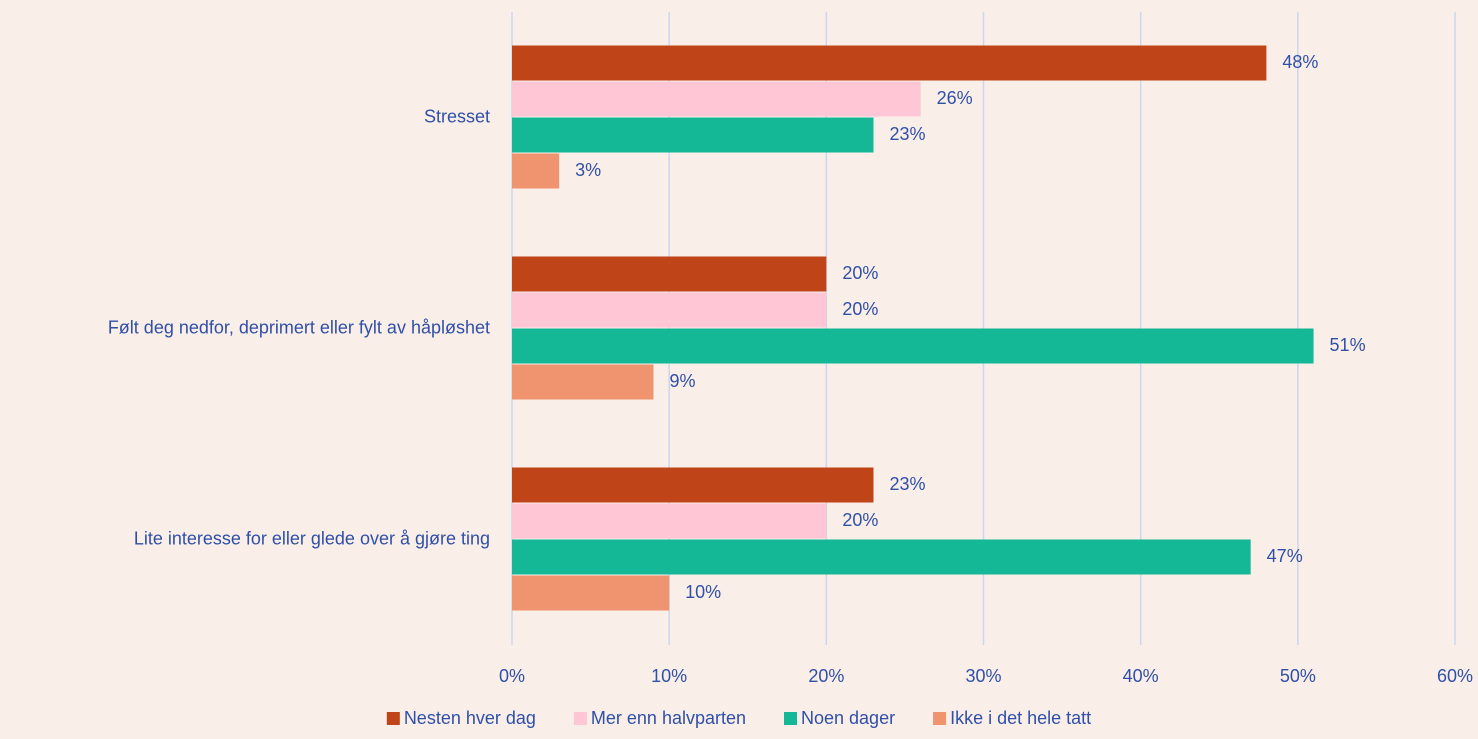 The height and width of the screenshot is (739, 1478). Describe the element at coordinates (848, 718) in the screenshot. I see `legend-label: Noen dager` at that location.